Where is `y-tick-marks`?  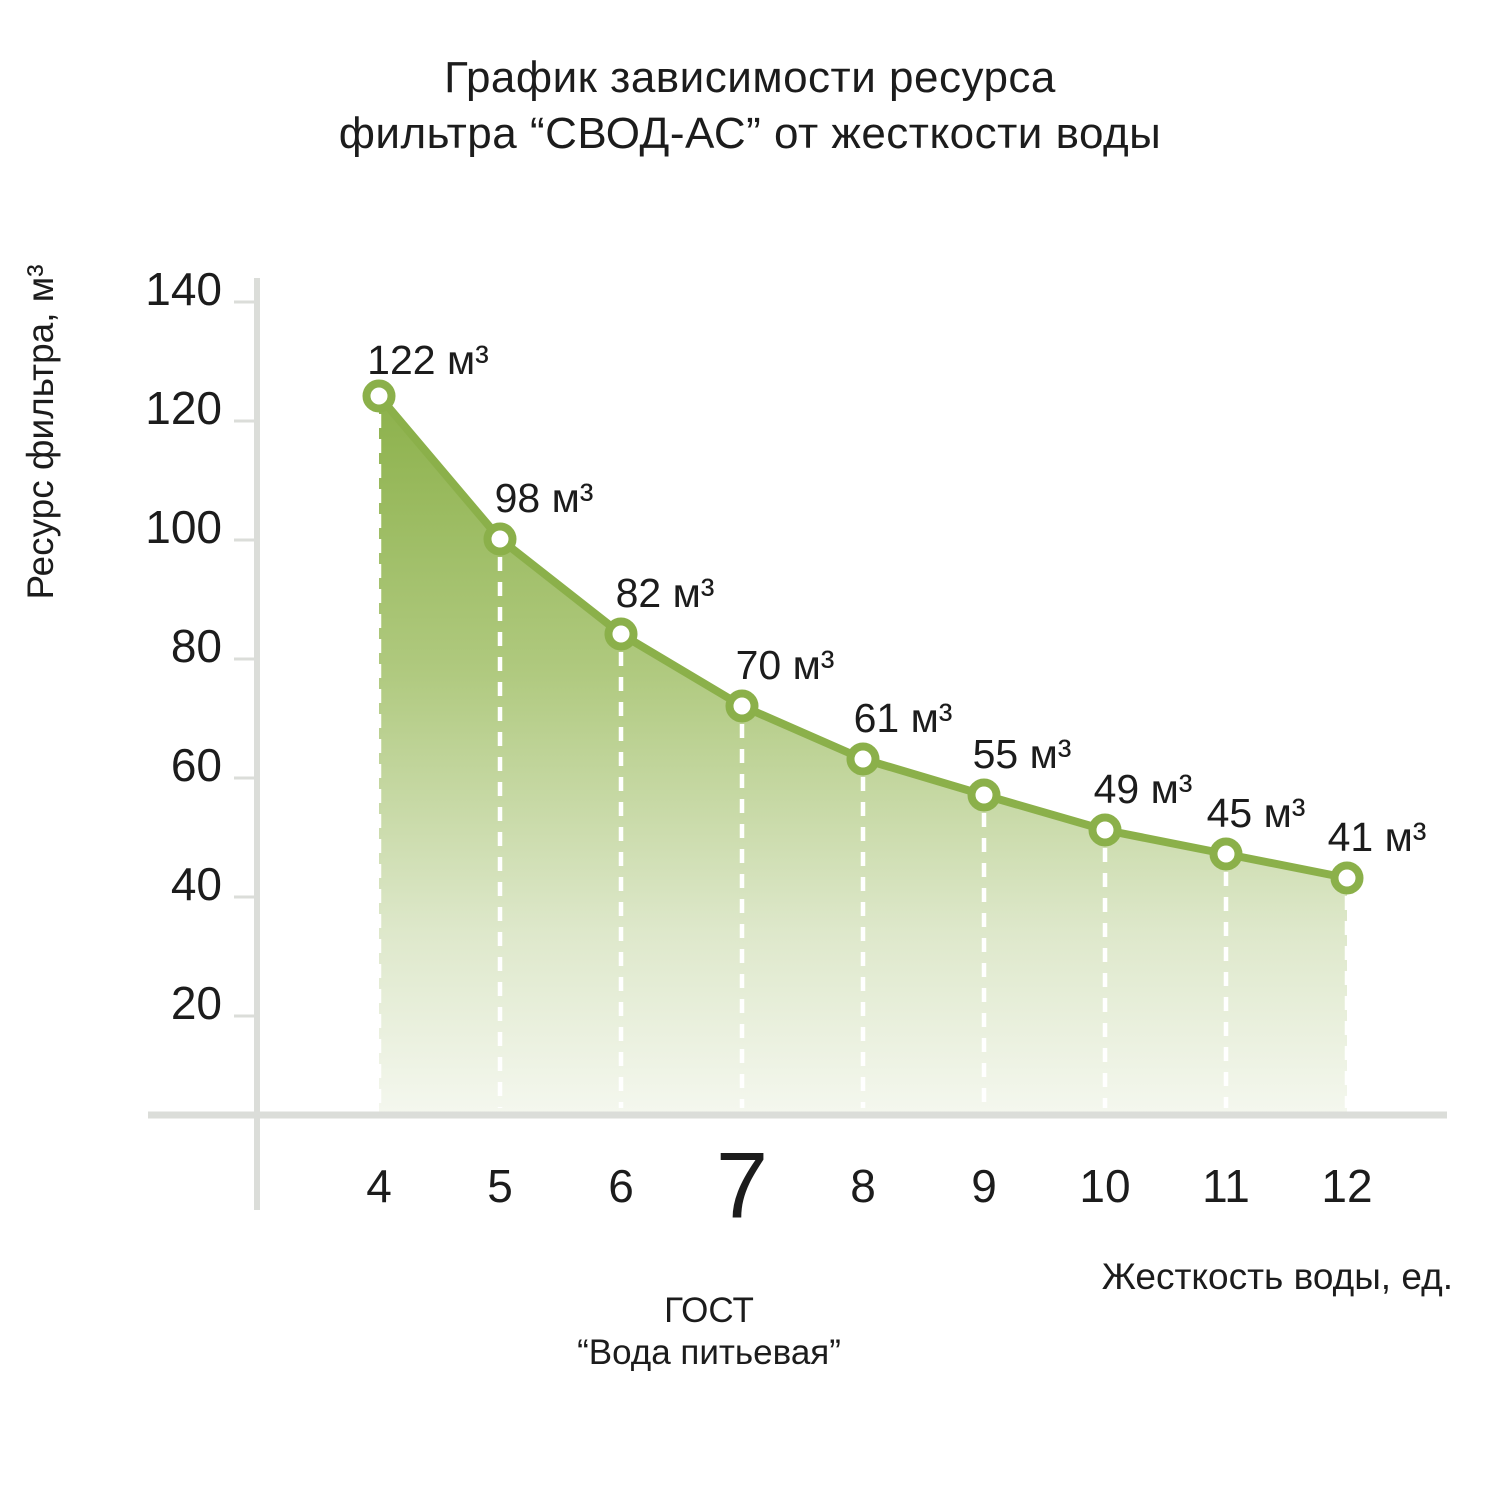
y-tick-marks is located at coordinates (245, 659).